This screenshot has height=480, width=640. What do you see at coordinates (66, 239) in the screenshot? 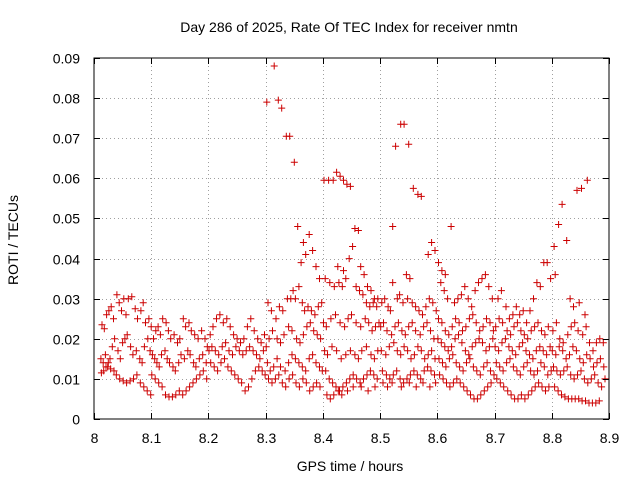
I see `y-tick-labels: 0 0.01 0.02 0.03 0.04 0.05 0.06 0.07 0.08 0.09` at bounding box center [66, 239].